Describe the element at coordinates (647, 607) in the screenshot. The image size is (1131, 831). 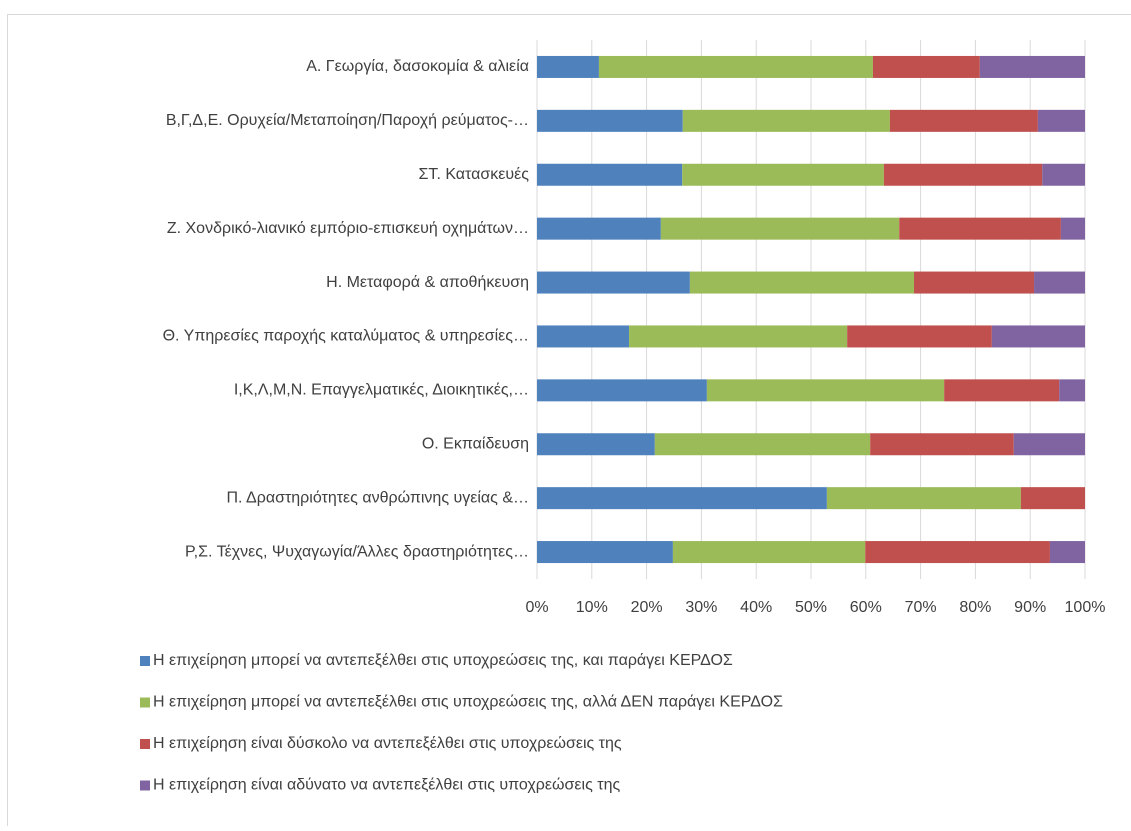
I see `x-tick-label: 20%` at that location.